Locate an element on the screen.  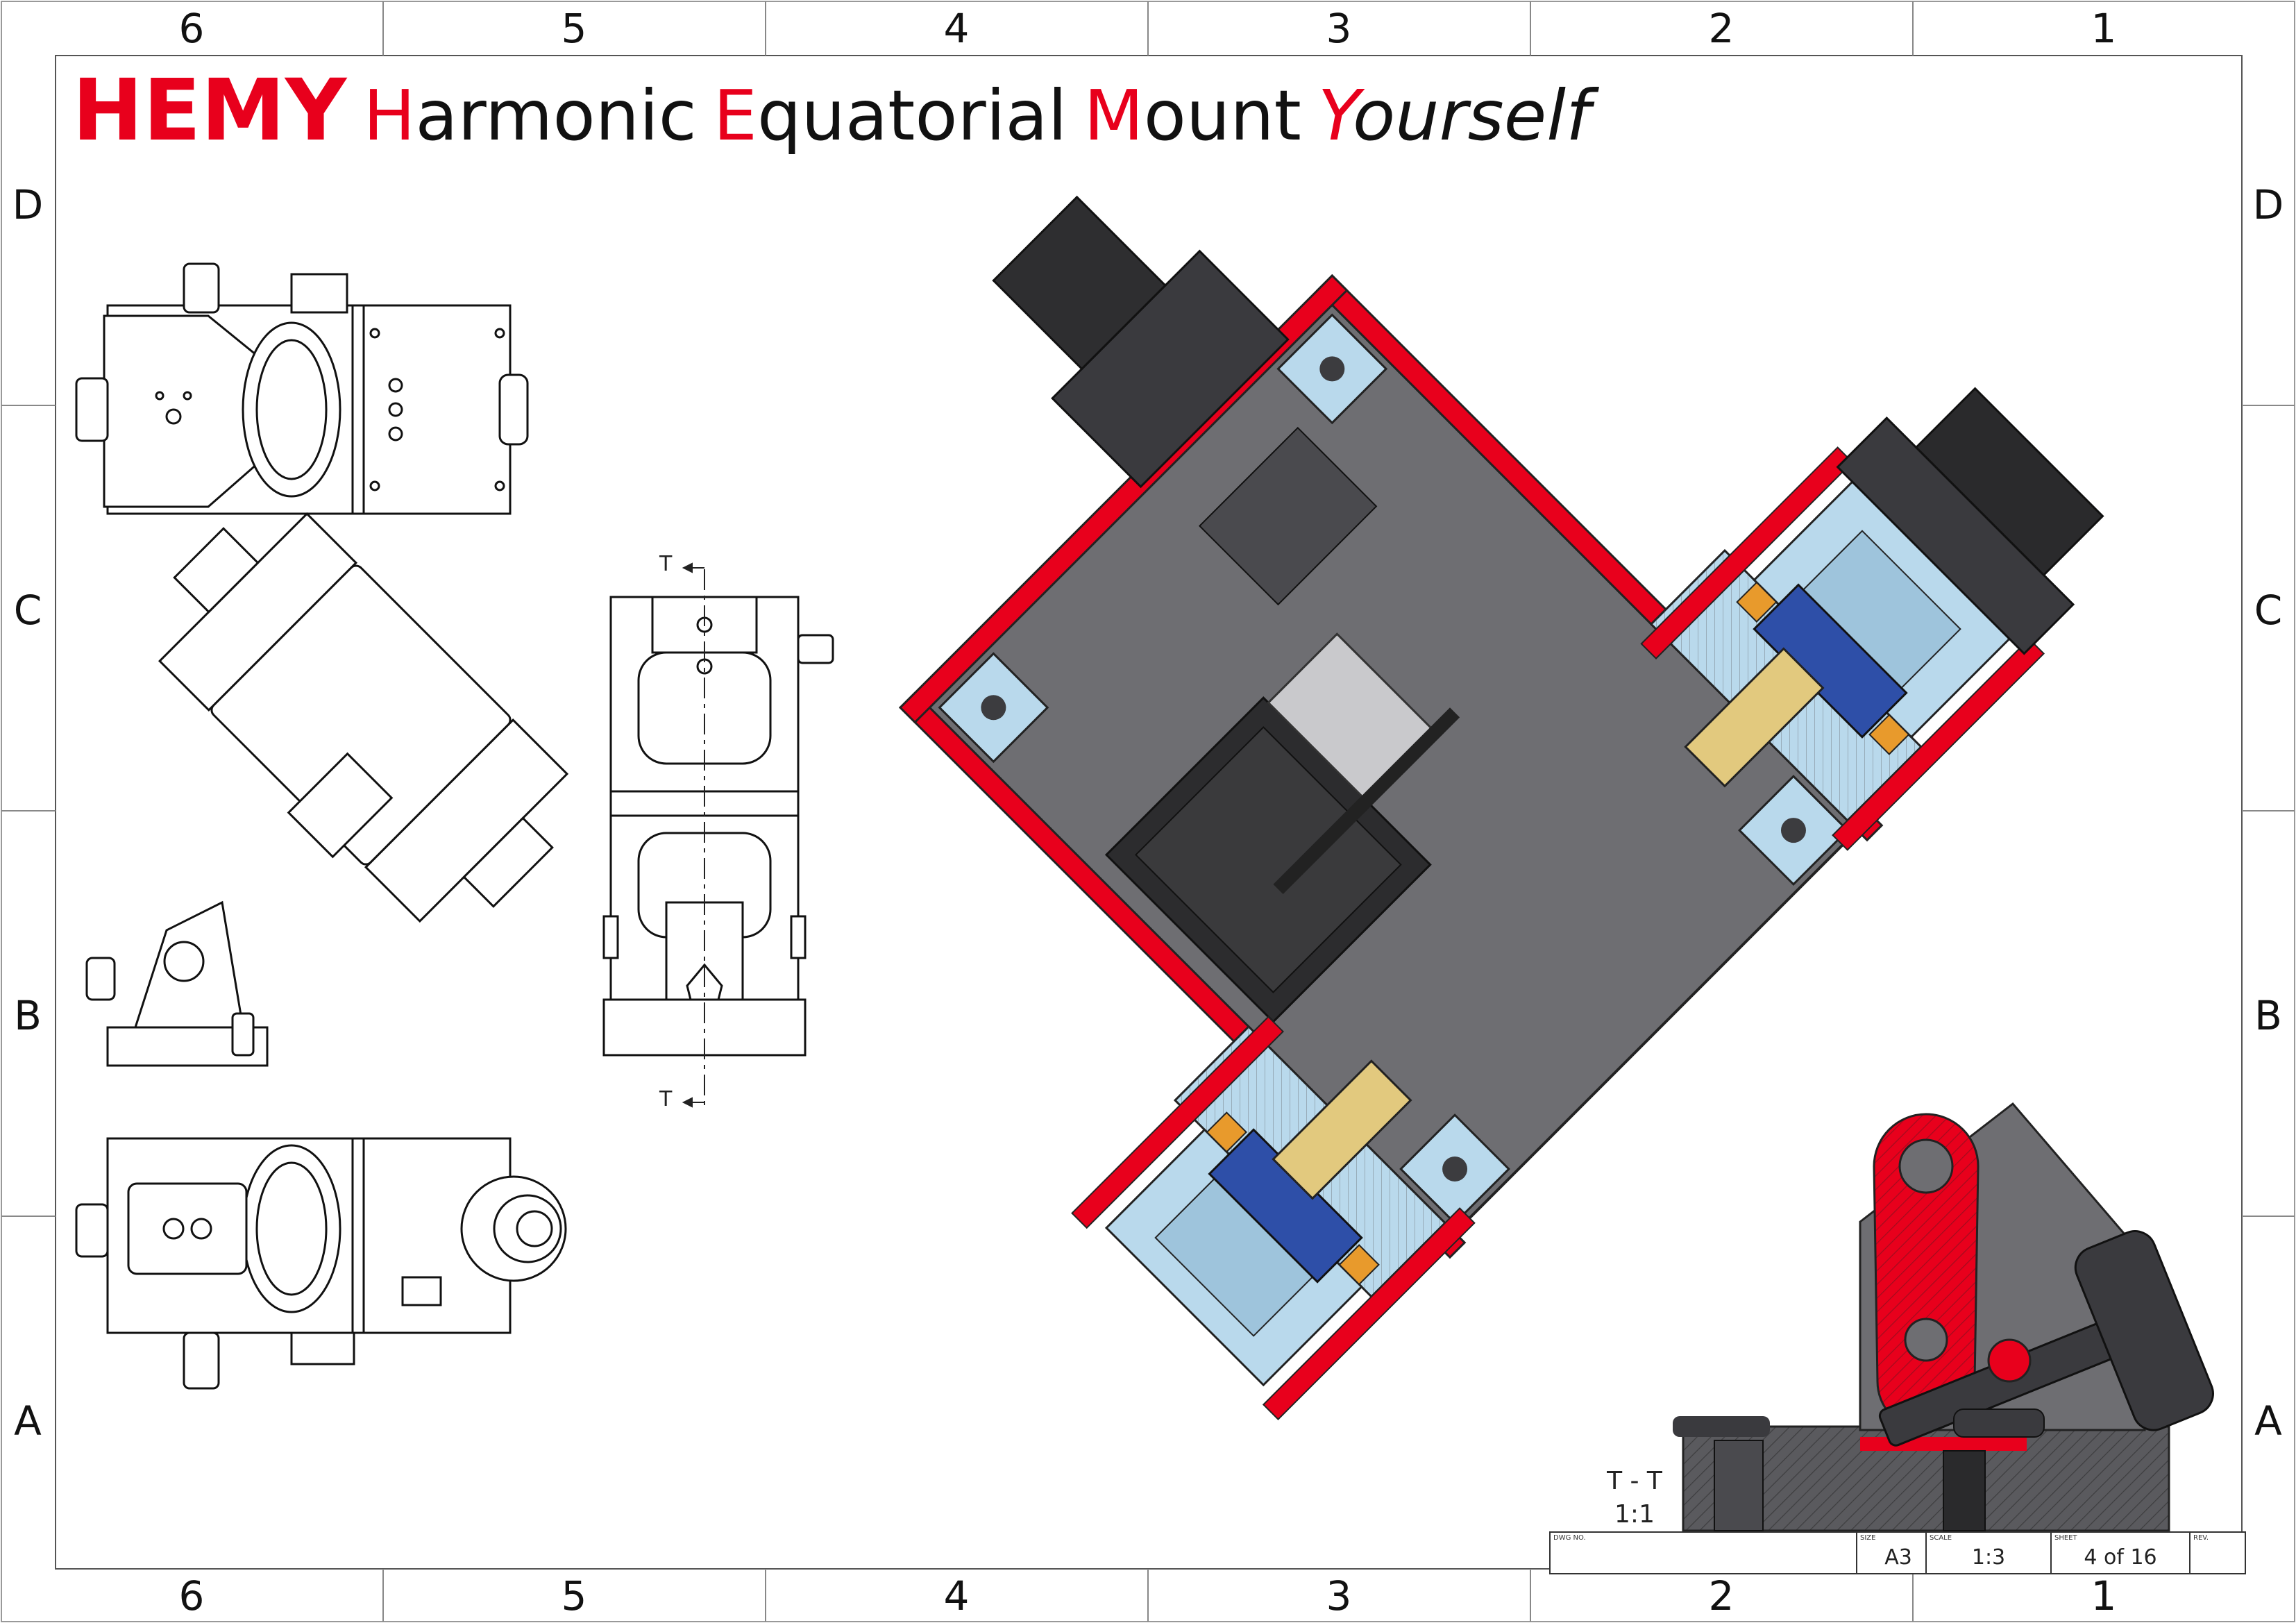
section-mark-bottom: T is located at coordinates (666, 1099).